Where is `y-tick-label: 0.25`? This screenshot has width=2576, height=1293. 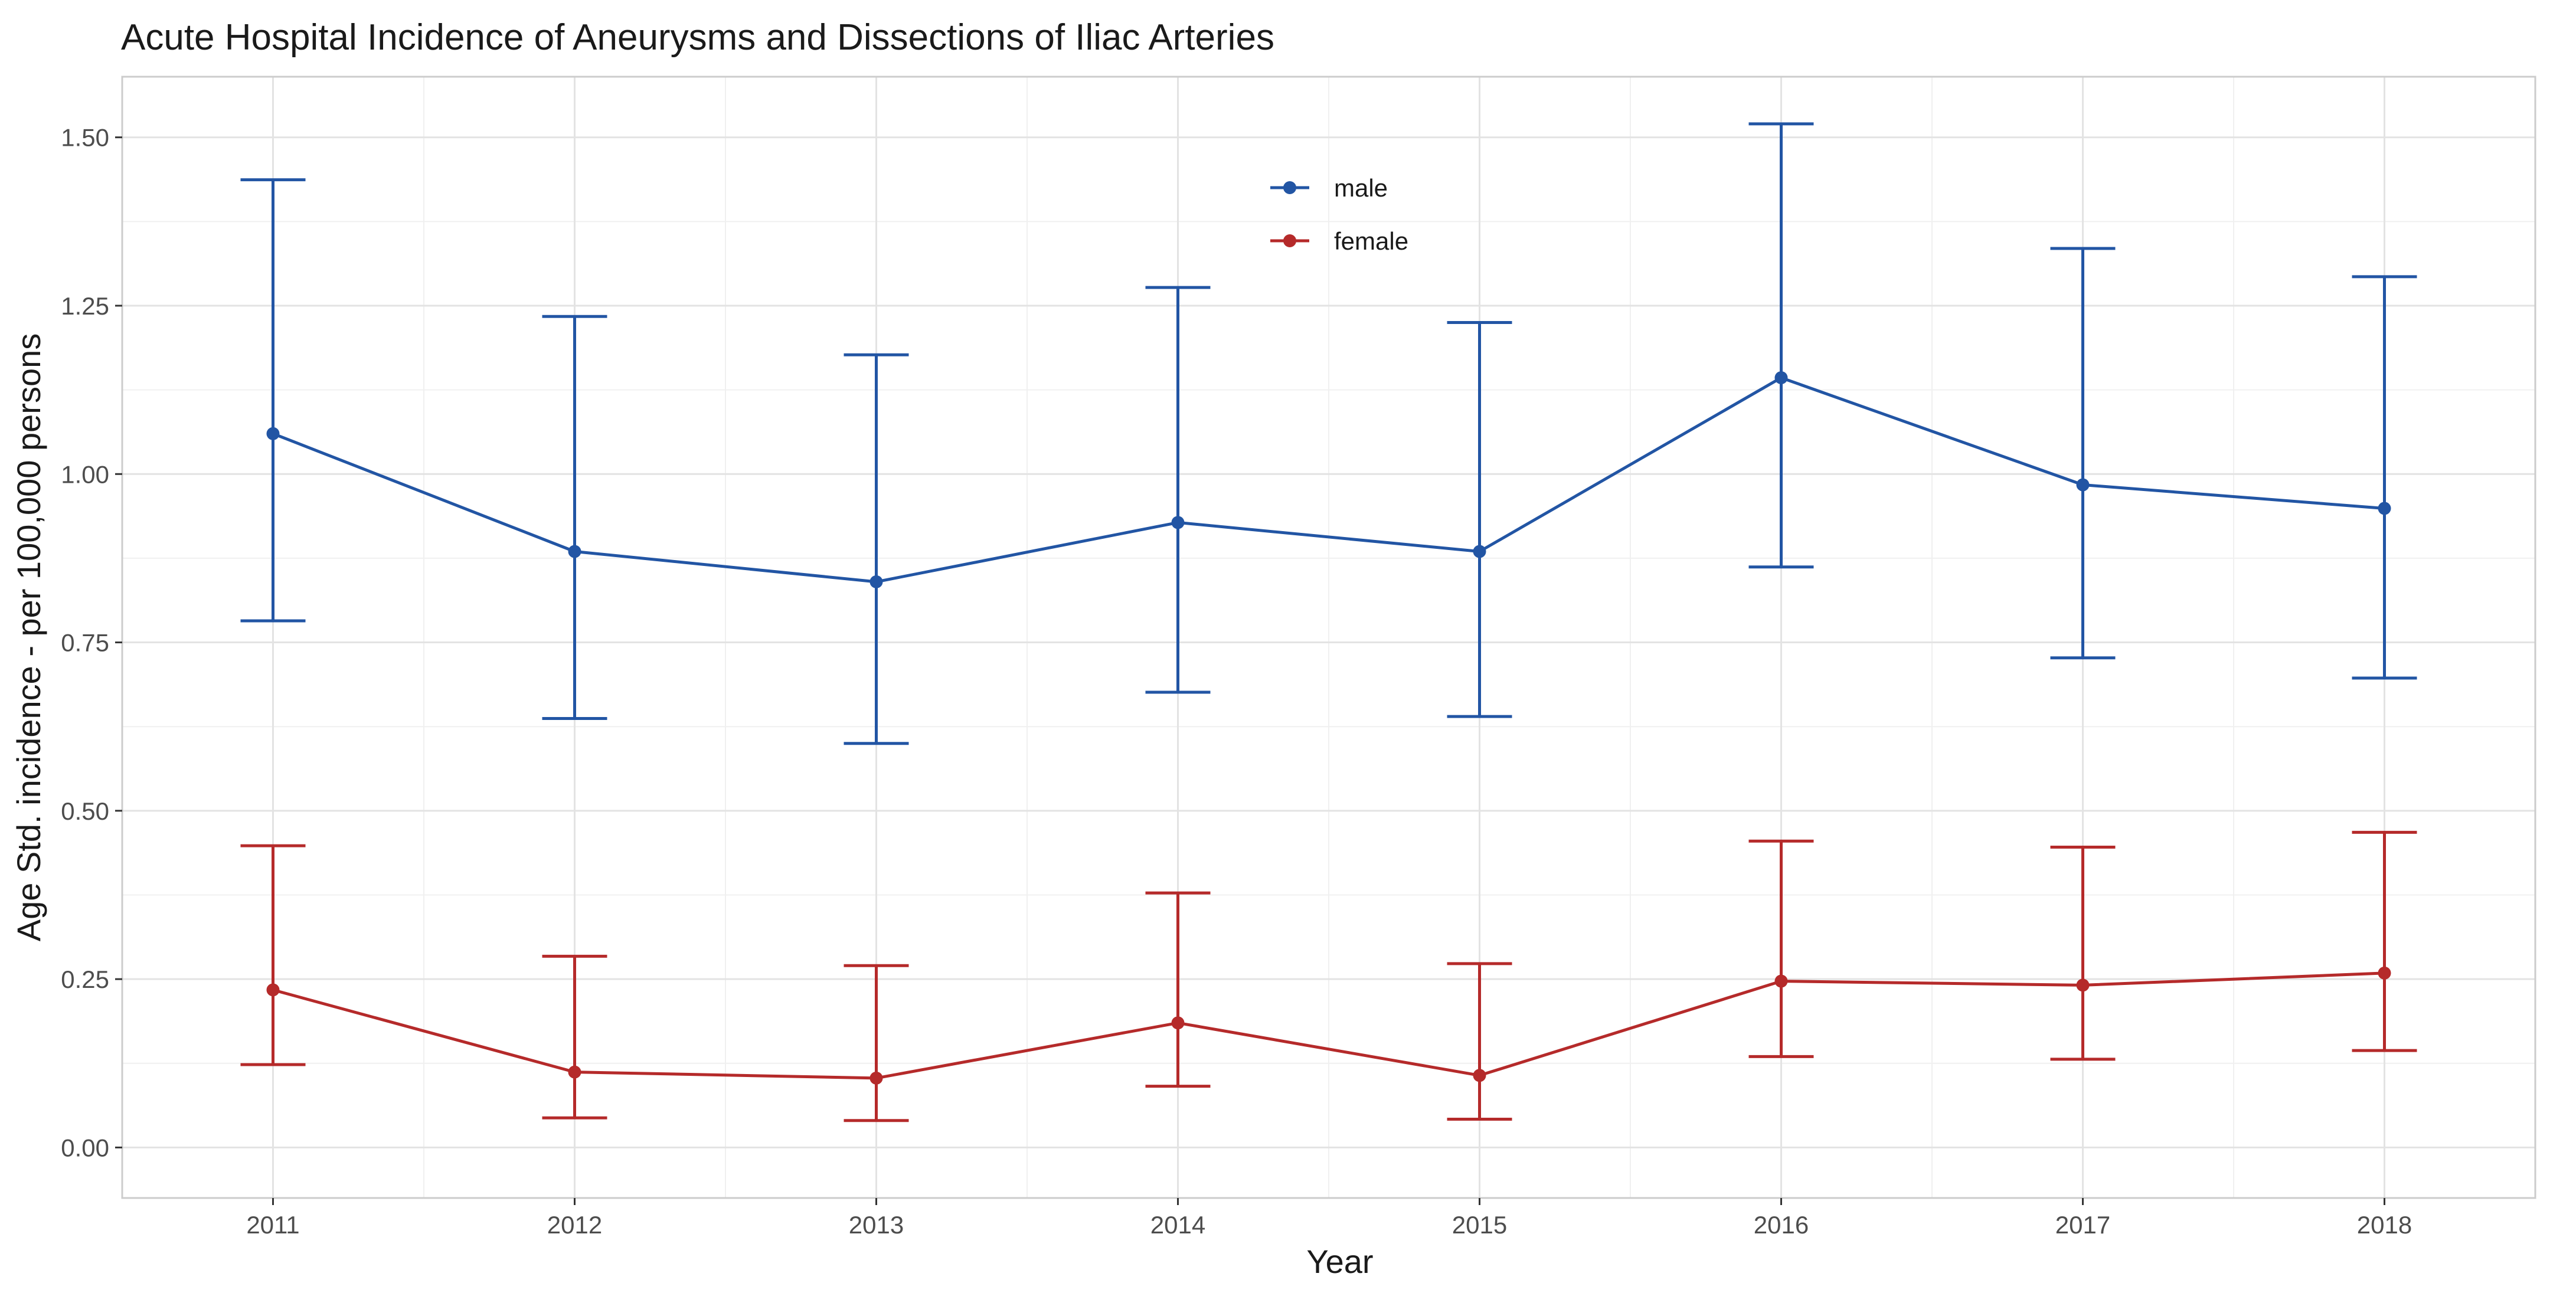
y-tick-label: 0.25 is located at coordinates (85, 979).